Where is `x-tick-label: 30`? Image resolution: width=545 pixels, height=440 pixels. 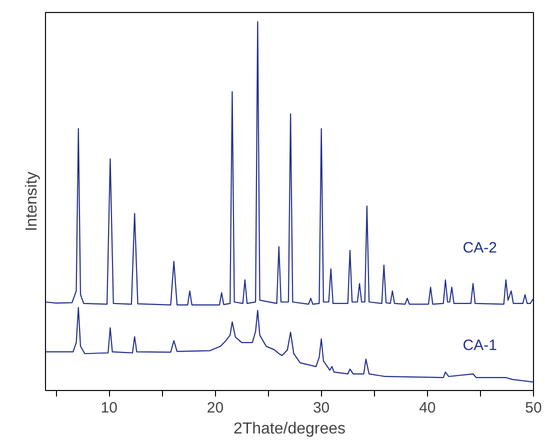 x-tick-label: 30 is located at coordinates (321, 408).